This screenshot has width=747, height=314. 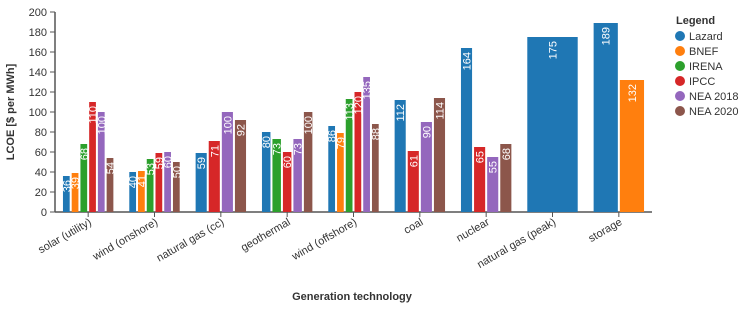 What do you see at coordinates (134, 182) in the screenshot?
I see `value-label: 40` at bounding box center [134, 182].